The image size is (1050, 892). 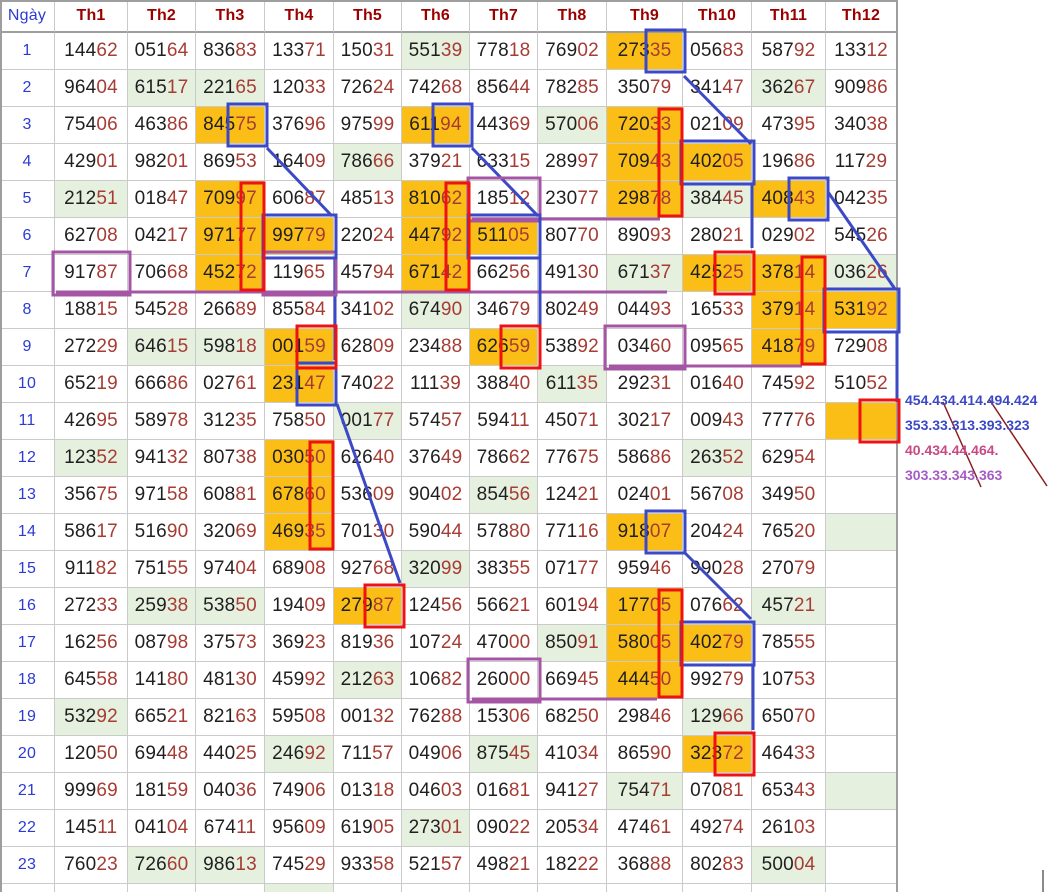 What do you see at coordinates (804, 272) in the screenshot?
I see `number-suffix: 14` at bounding box center [804, 272].